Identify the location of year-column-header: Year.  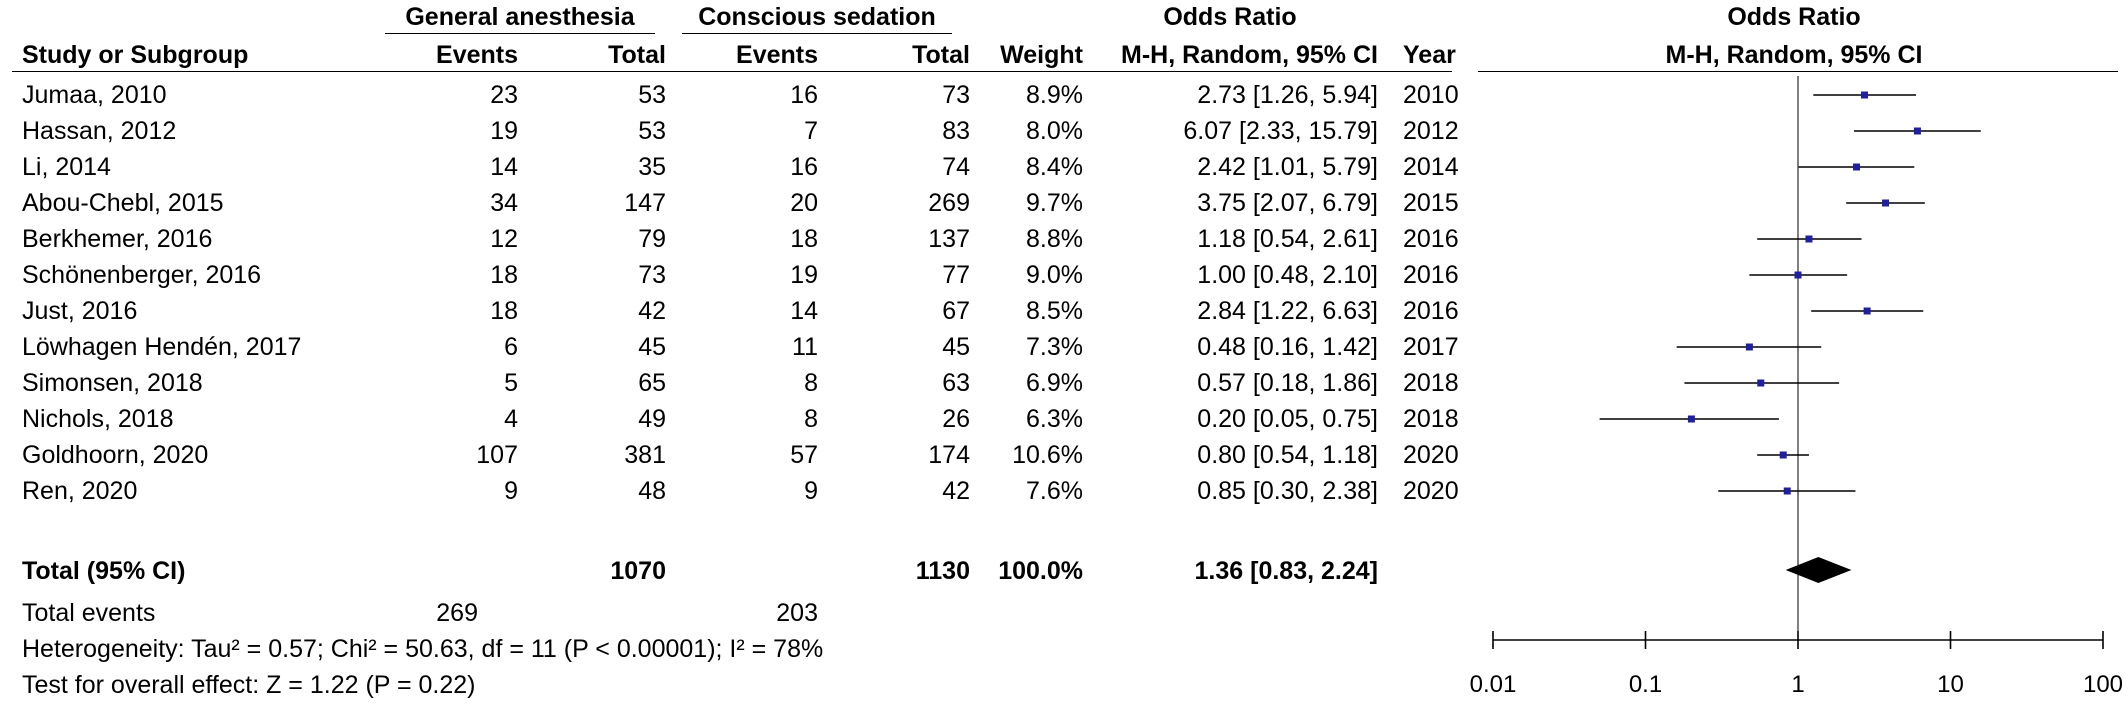
(1429, 55).